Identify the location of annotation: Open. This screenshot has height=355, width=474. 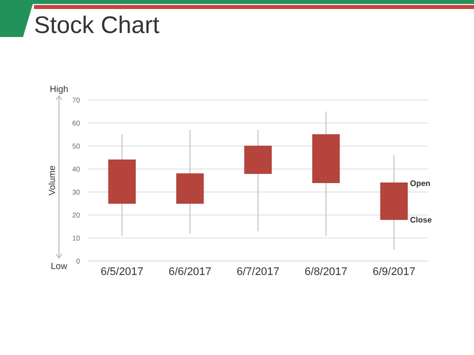
(420, 183).